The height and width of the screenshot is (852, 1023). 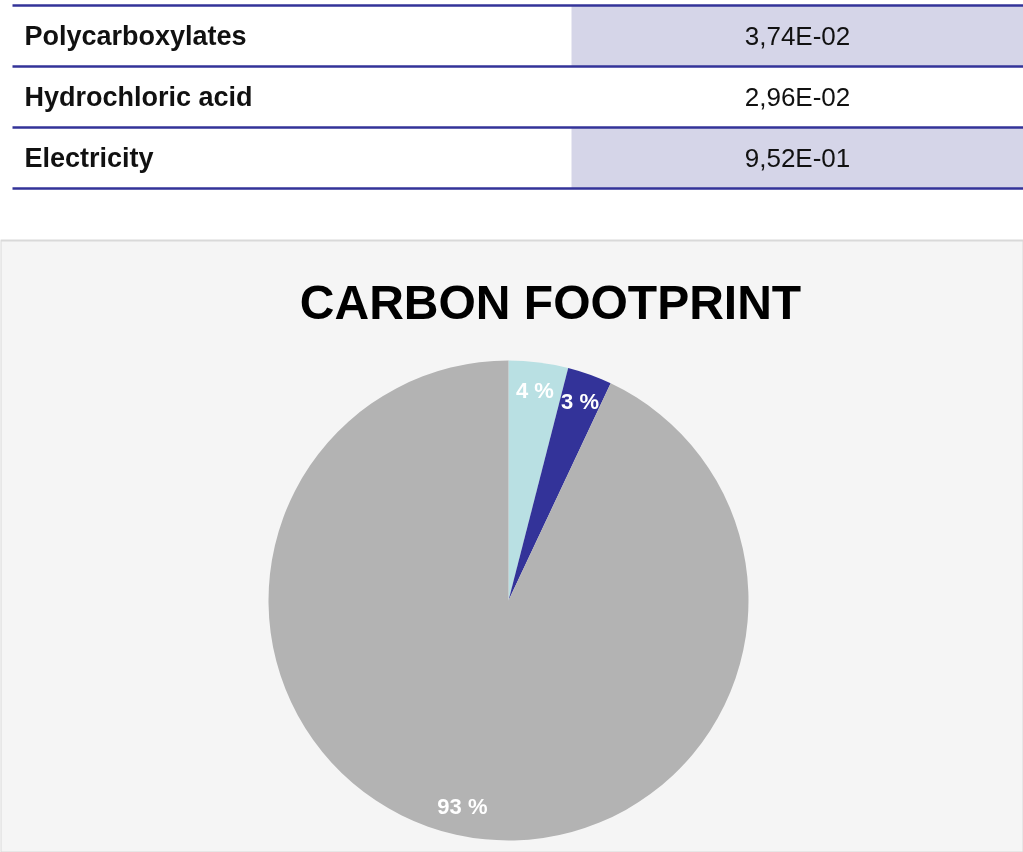 I want to click on data-label: 3 %, so click(x=580, y=402).